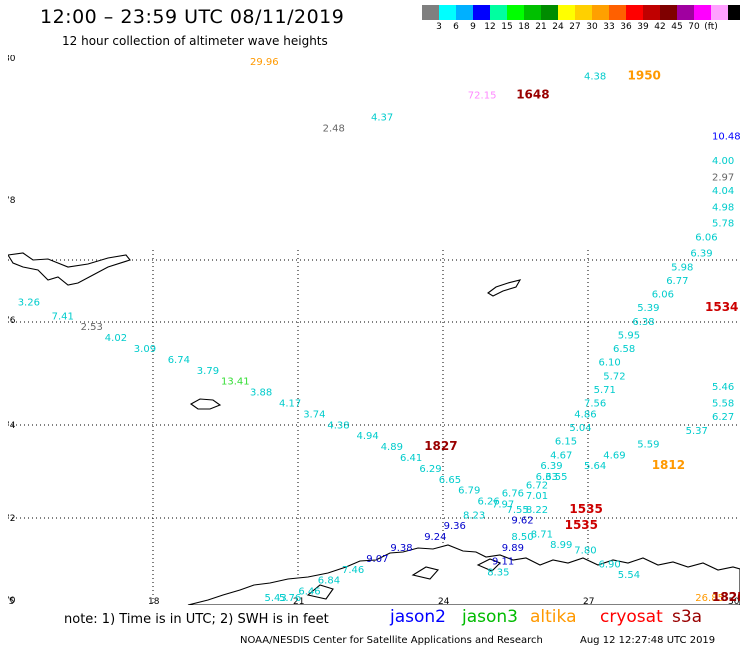 Image resolution: width=740 pixels, height=650 pixels. What do you see at coordinates (614, 376) in the screenshot?
I see `wave-height-label: 5.72` at bounding box center [614, 376].